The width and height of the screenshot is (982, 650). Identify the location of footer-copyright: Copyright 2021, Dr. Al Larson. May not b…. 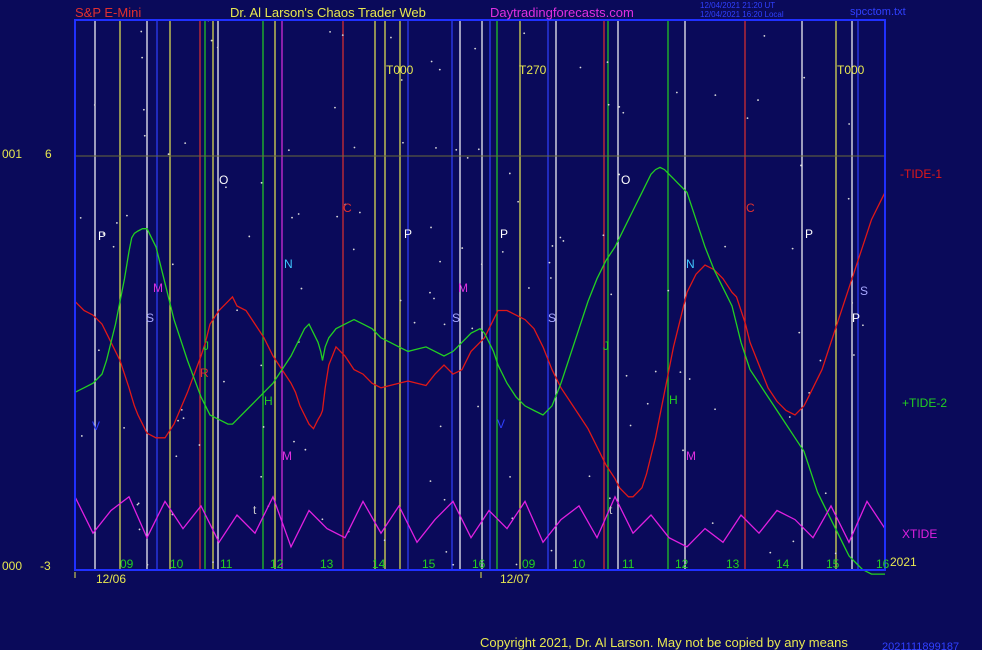
(664, 642).